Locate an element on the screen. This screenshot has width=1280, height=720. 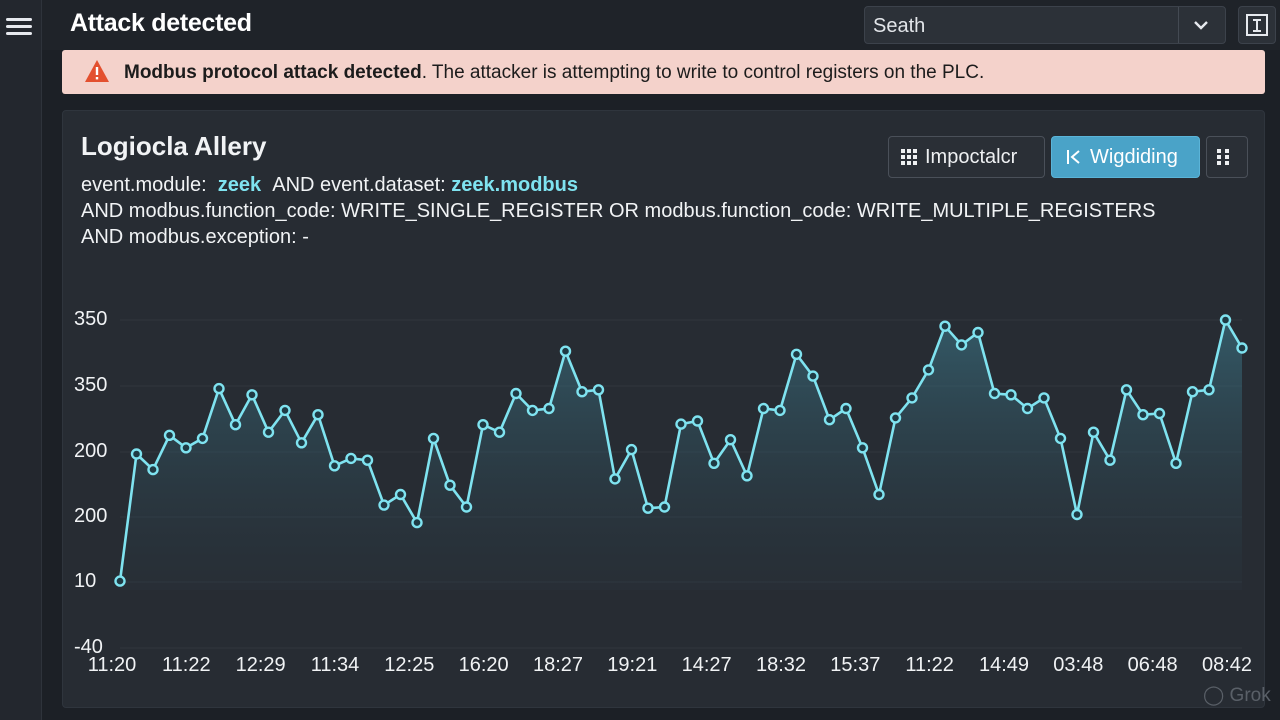
search-select: Seath is located at coordinates (1045, 25).